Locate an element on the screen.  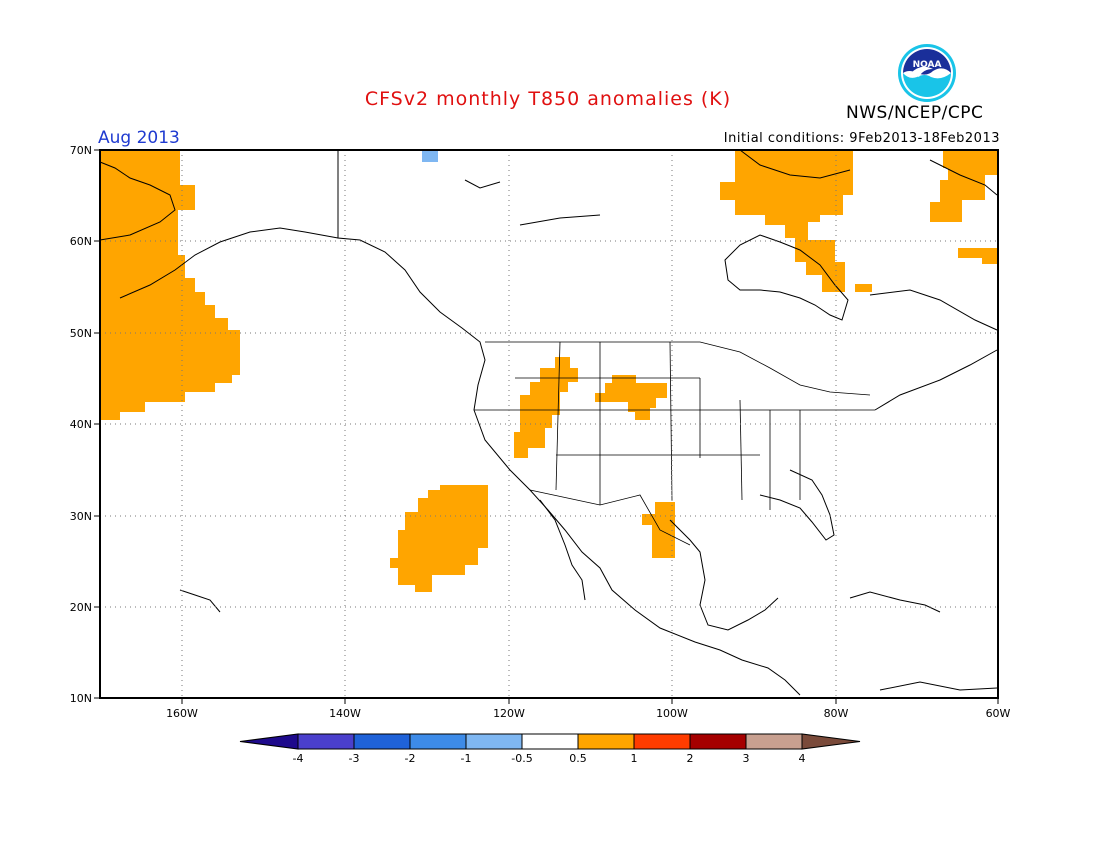
colorbar-arrow-low is located at coordinates (269, 741).